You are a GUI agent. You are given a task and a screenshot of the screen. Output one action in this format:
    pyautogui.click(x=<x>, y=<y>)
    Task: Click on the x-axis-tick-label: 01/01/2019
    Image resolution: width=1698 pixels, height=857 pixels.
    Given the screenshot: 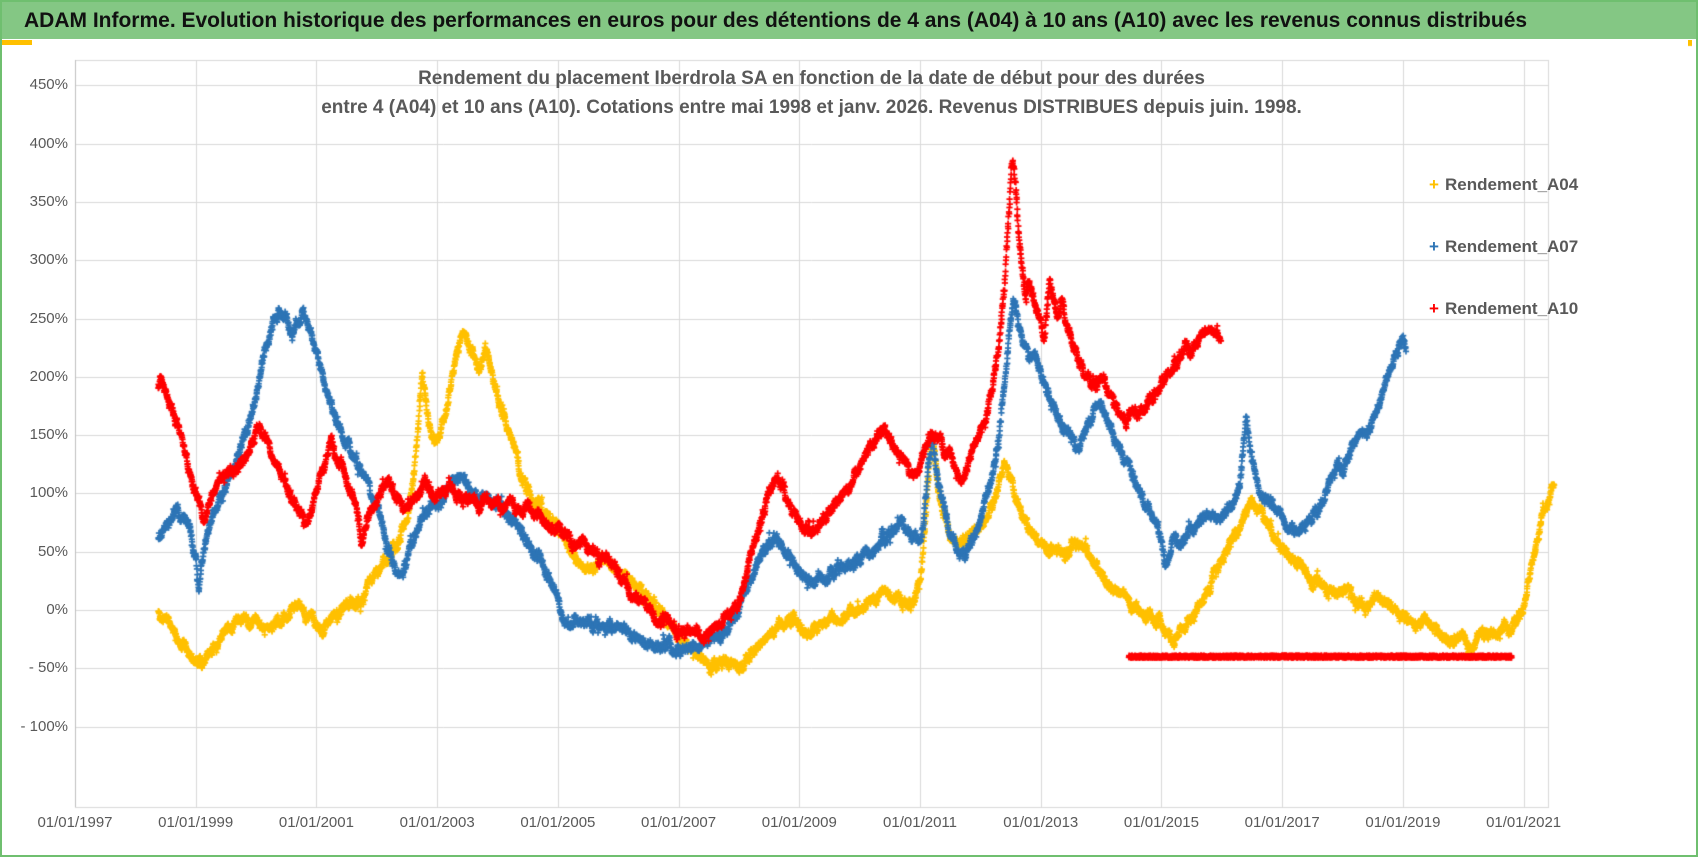 What is the action you would take?
    pyautogui.click(x=1403, y=822)
    